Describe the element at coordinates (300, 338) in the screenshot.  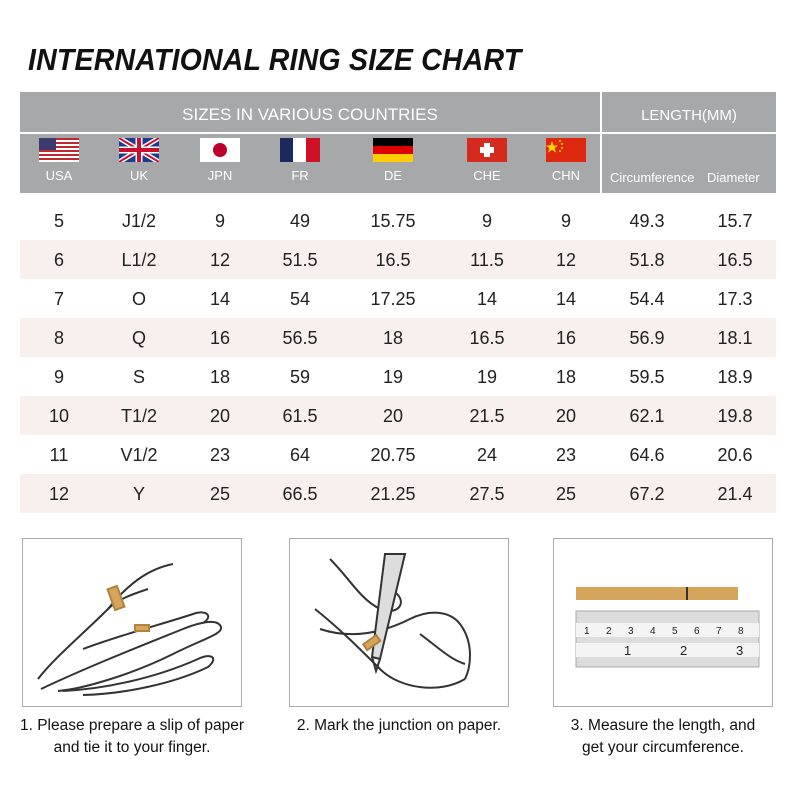
I see `cell-fr: 56.5` at that location.